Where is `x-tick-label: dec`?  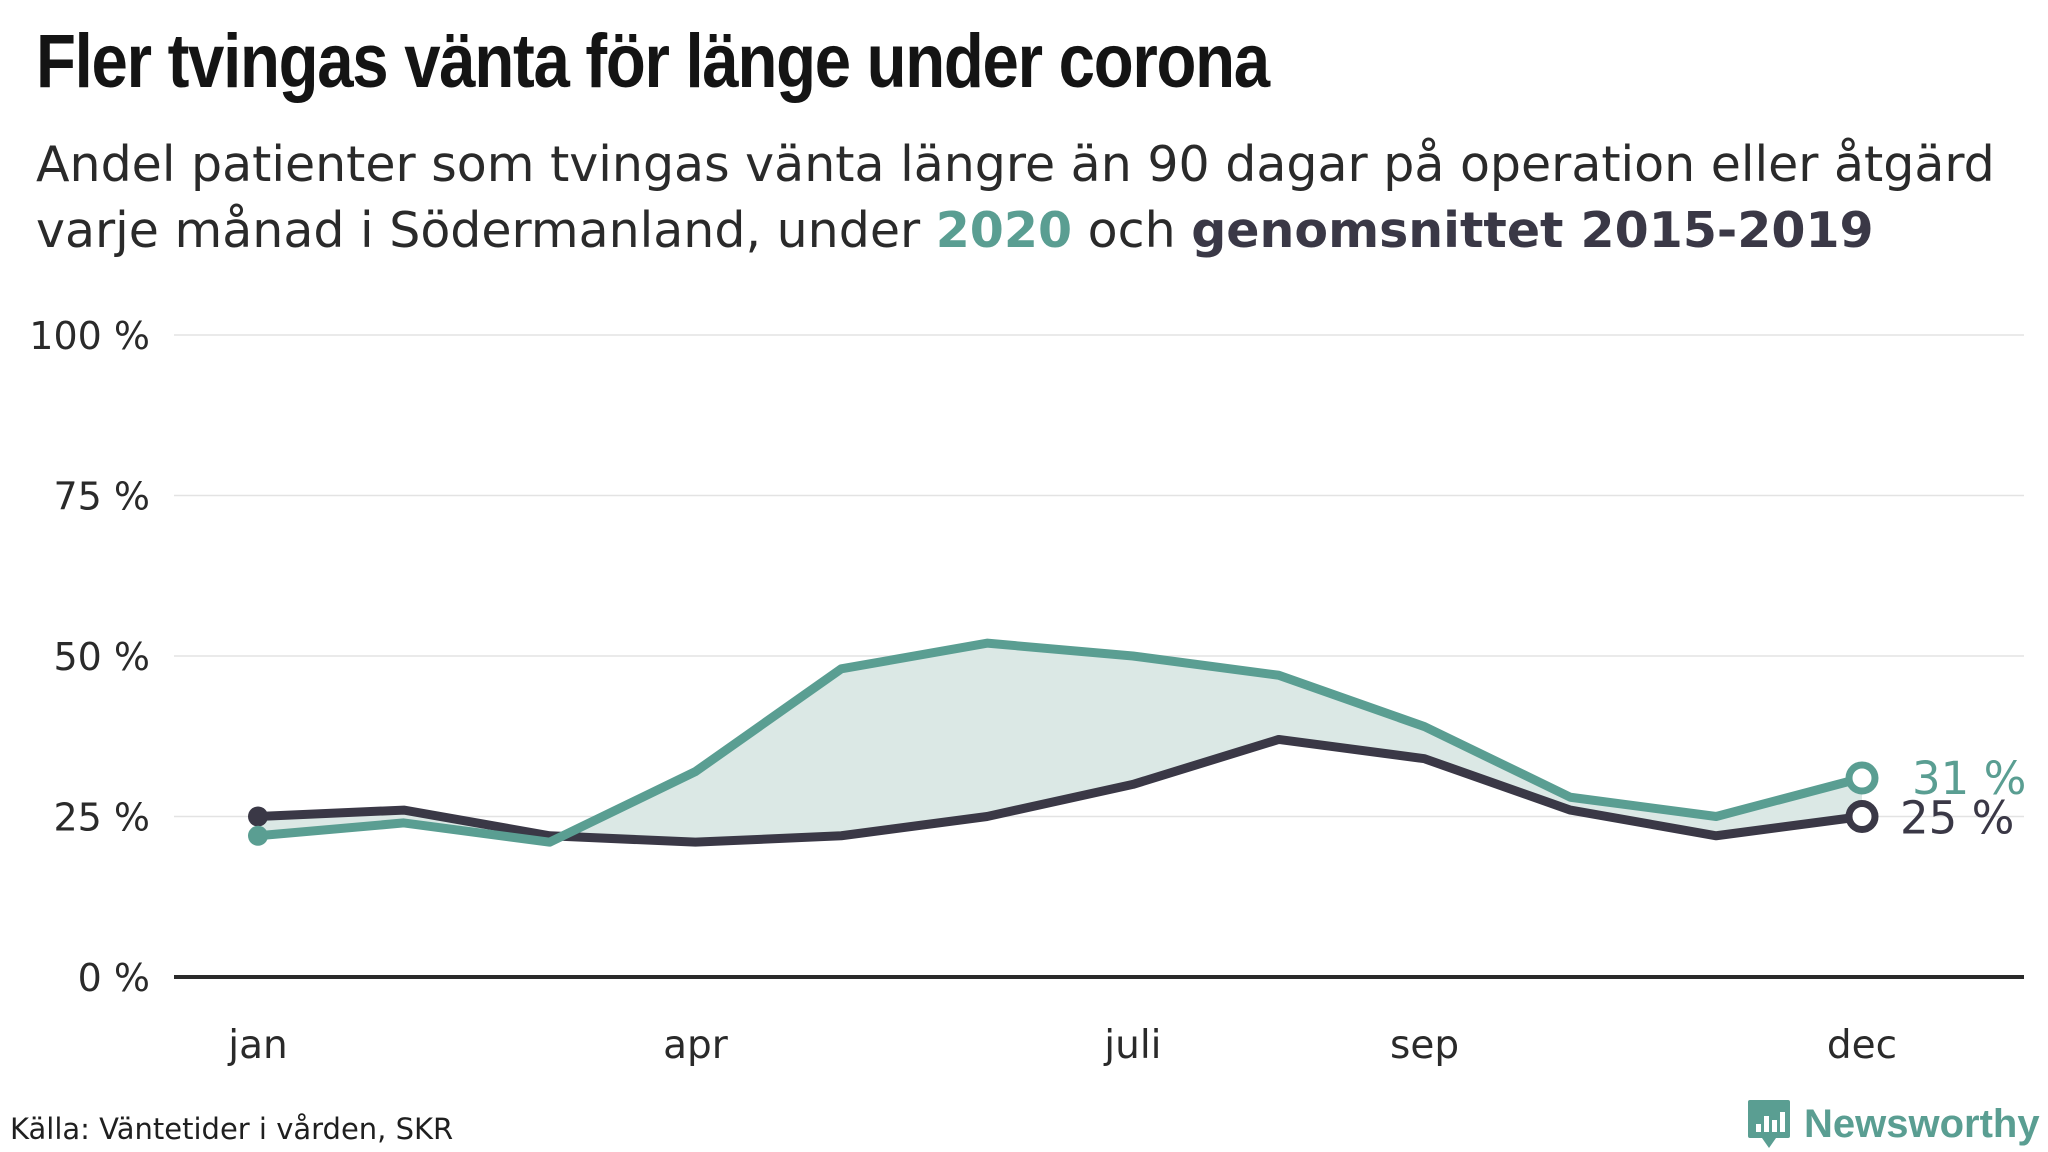 x-tick-label: dec is located at coordinates (1862, 1045).